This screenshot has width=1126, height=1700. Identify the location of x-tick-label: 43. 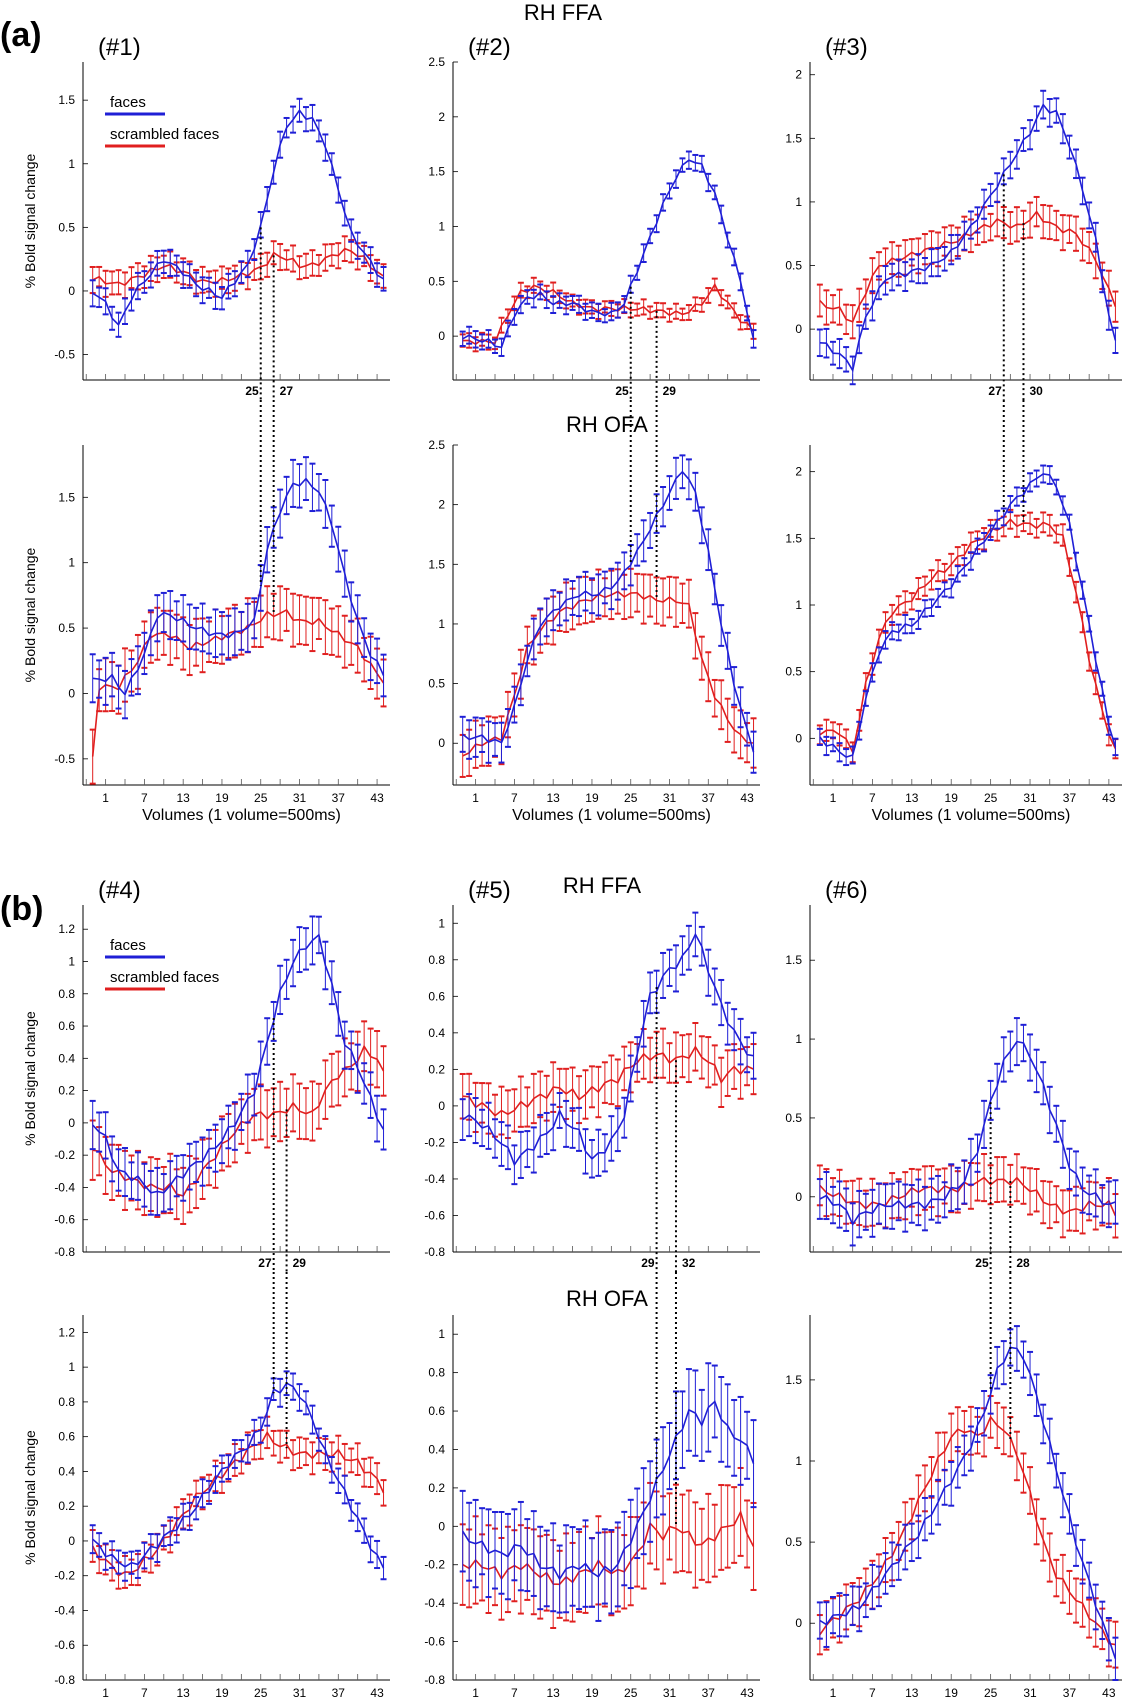
(377, 798).